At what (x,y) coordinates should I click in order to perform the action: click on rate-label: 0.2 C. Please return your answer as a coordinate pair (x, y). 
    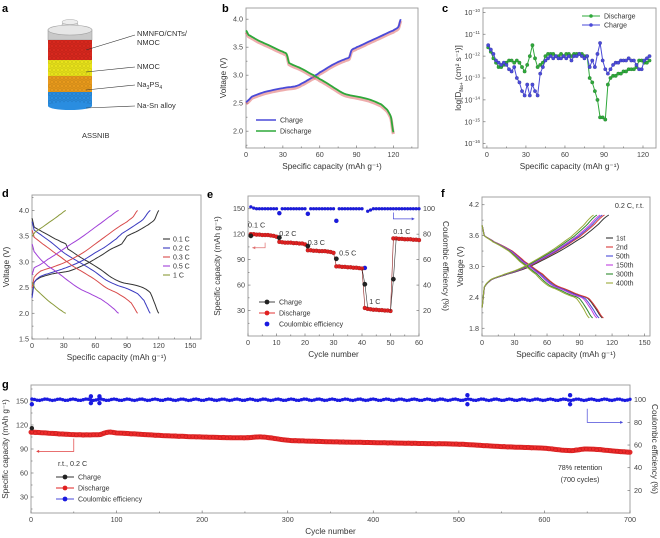
    Looking at the image, I should click on (287, 233).